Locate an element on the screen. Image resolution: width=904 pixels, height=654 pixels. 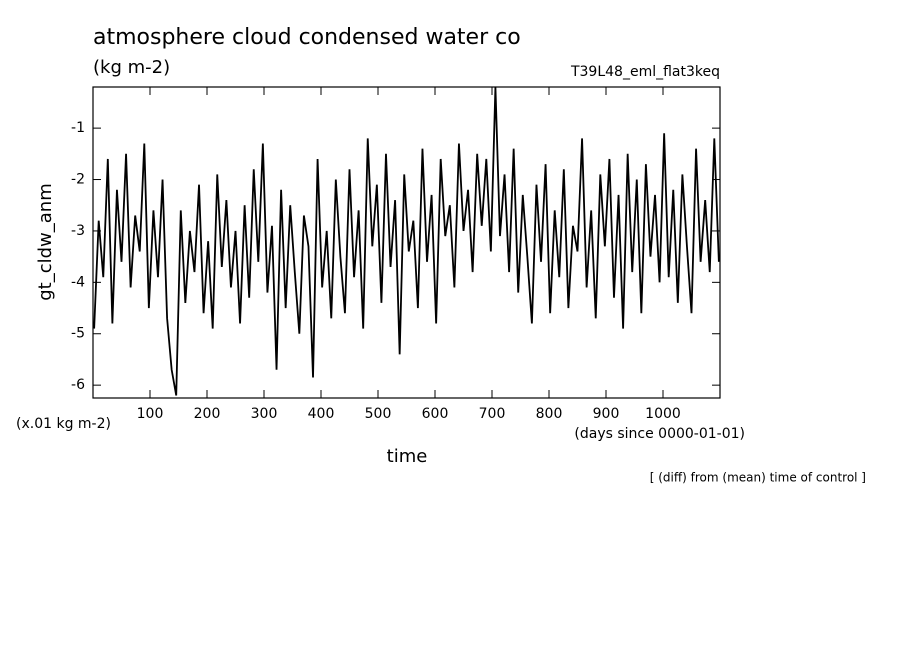
x-axis-unit: (days since 0000-01-01) is located at coordinates (659, 434).